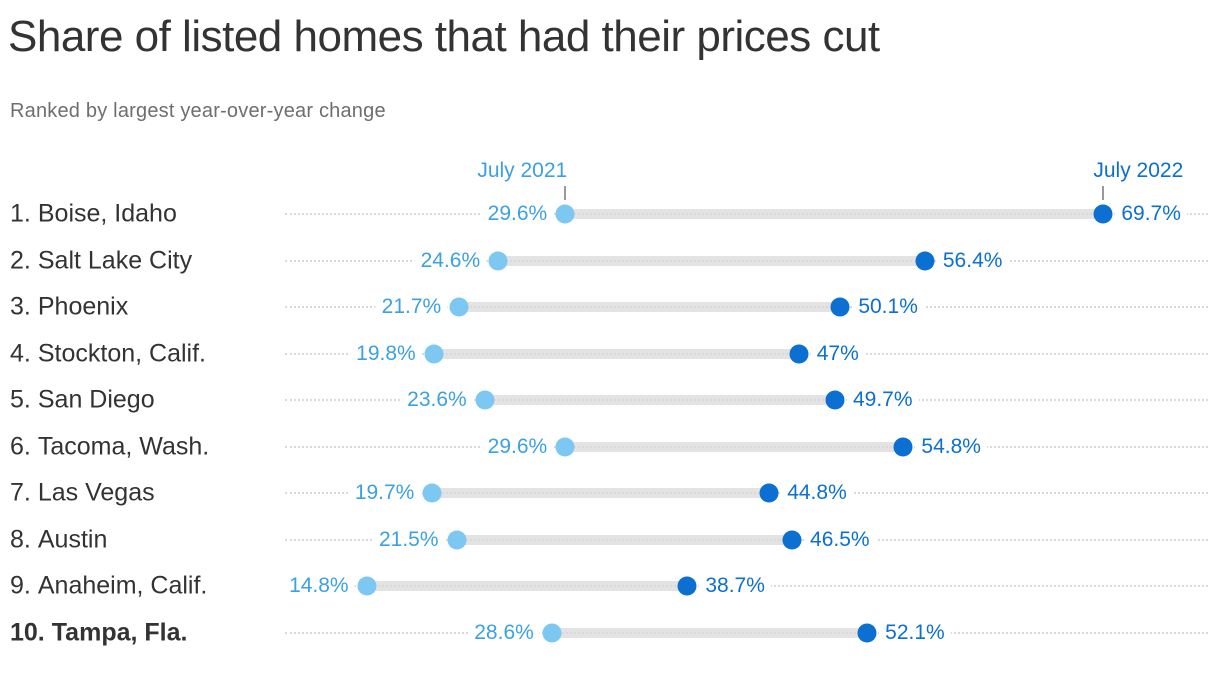  I want to click on row-city-label: 8. Austin, so click(58, 539).